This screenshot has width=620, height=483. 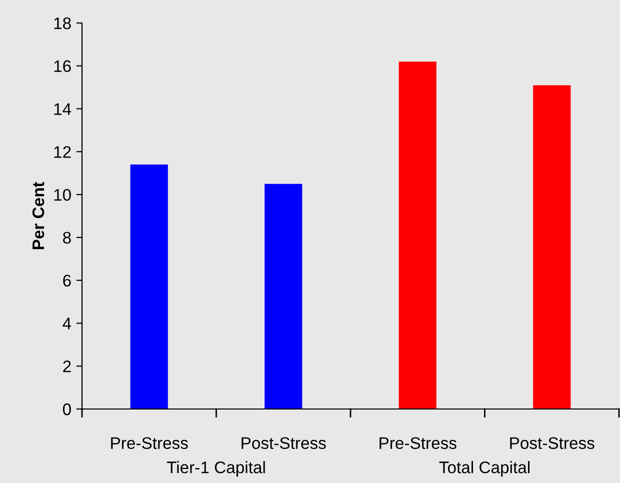 What do you see at coordinates (66, 409) in the screenshot?
I see `y-tick-label: 0` at bounding box center [66, 409].